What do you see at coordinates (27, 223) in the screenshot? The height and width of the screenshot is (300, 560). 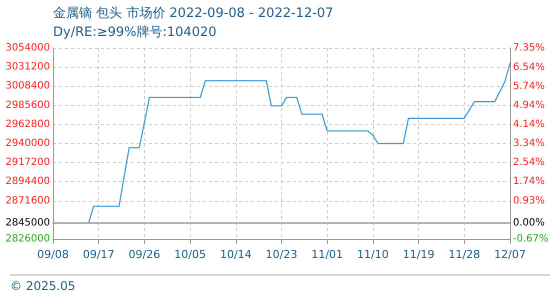 I see `y-tick-label: 2845000` at bounding box center [27, 223].